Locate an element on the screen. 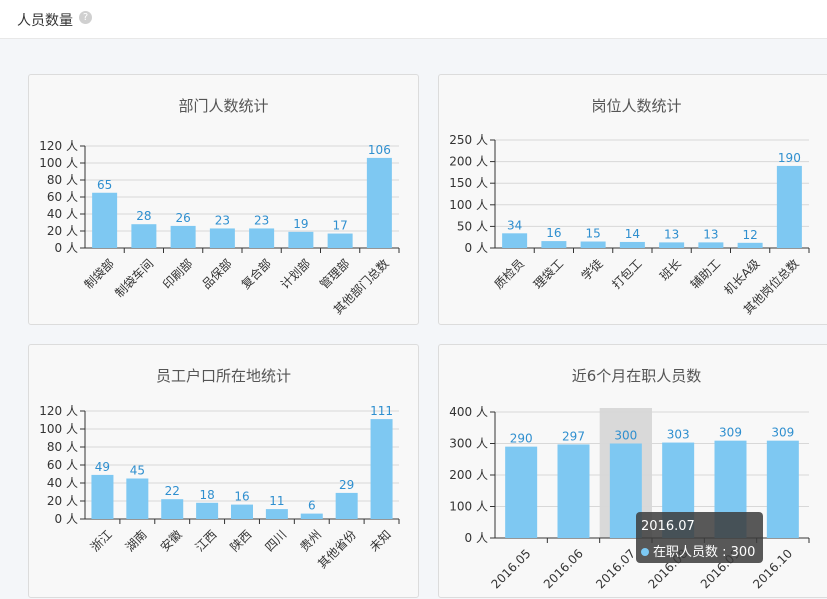 Image resolution: width=827 pixels, height=599 pixels. x-tick-label: 管理部 is located at coordinates (334, 274).